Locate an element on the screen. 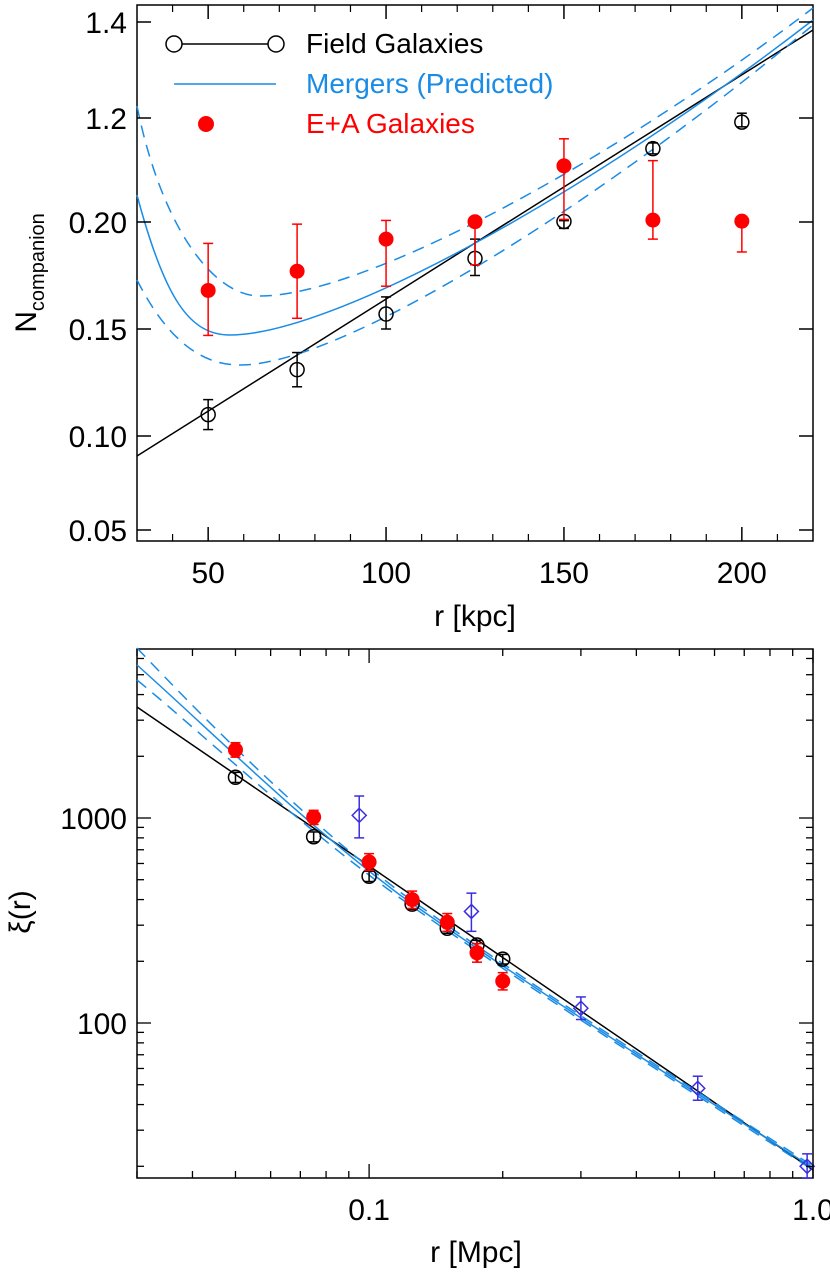 This screenshot has height=1277, width=830. top-y-tick-label: 0.10 is located at coordinates (98, 437).